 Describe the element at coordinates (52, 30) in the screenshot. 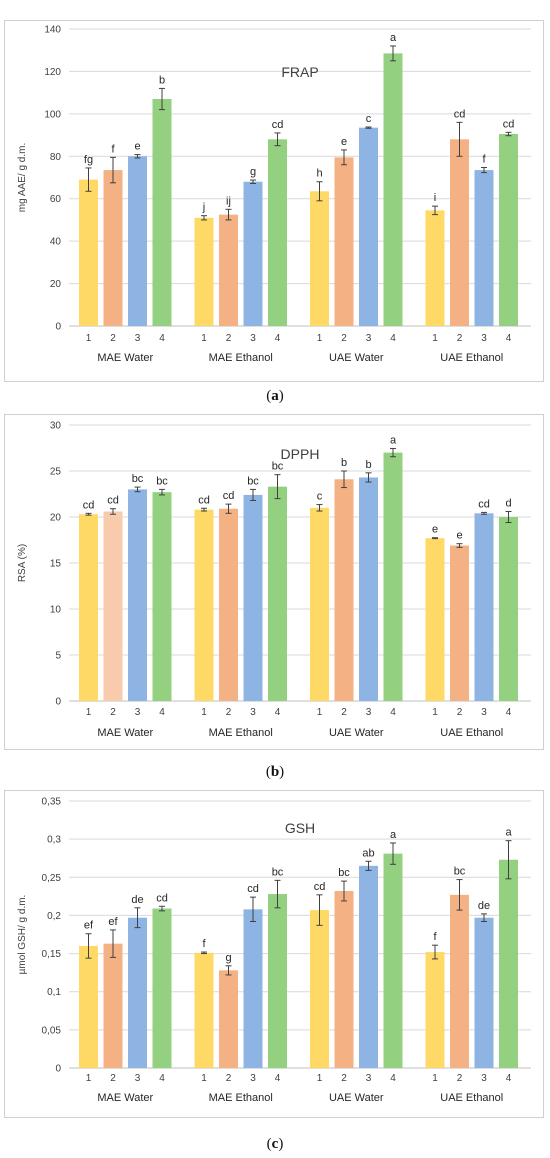

I see `y-tick-label: 140` at that location.